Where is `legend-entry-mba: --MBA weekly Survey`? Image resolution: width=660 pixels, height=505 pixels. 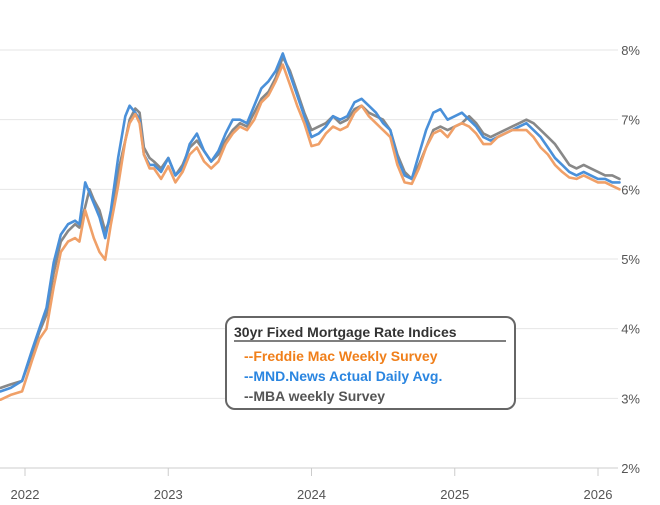
legend-entry-mba: --MBA weekly Survey is located at coordinates (314, 396).